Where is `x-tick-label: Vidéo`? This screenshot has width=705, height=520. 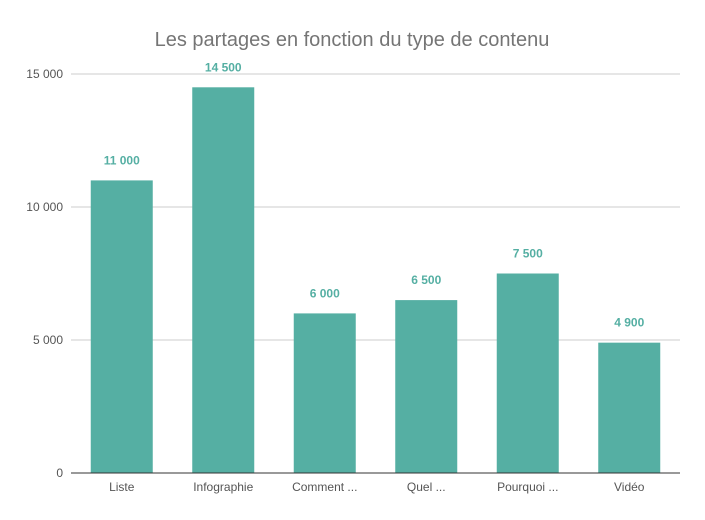
x-tick-label: Vidéo is located at coordinates (629, 487).